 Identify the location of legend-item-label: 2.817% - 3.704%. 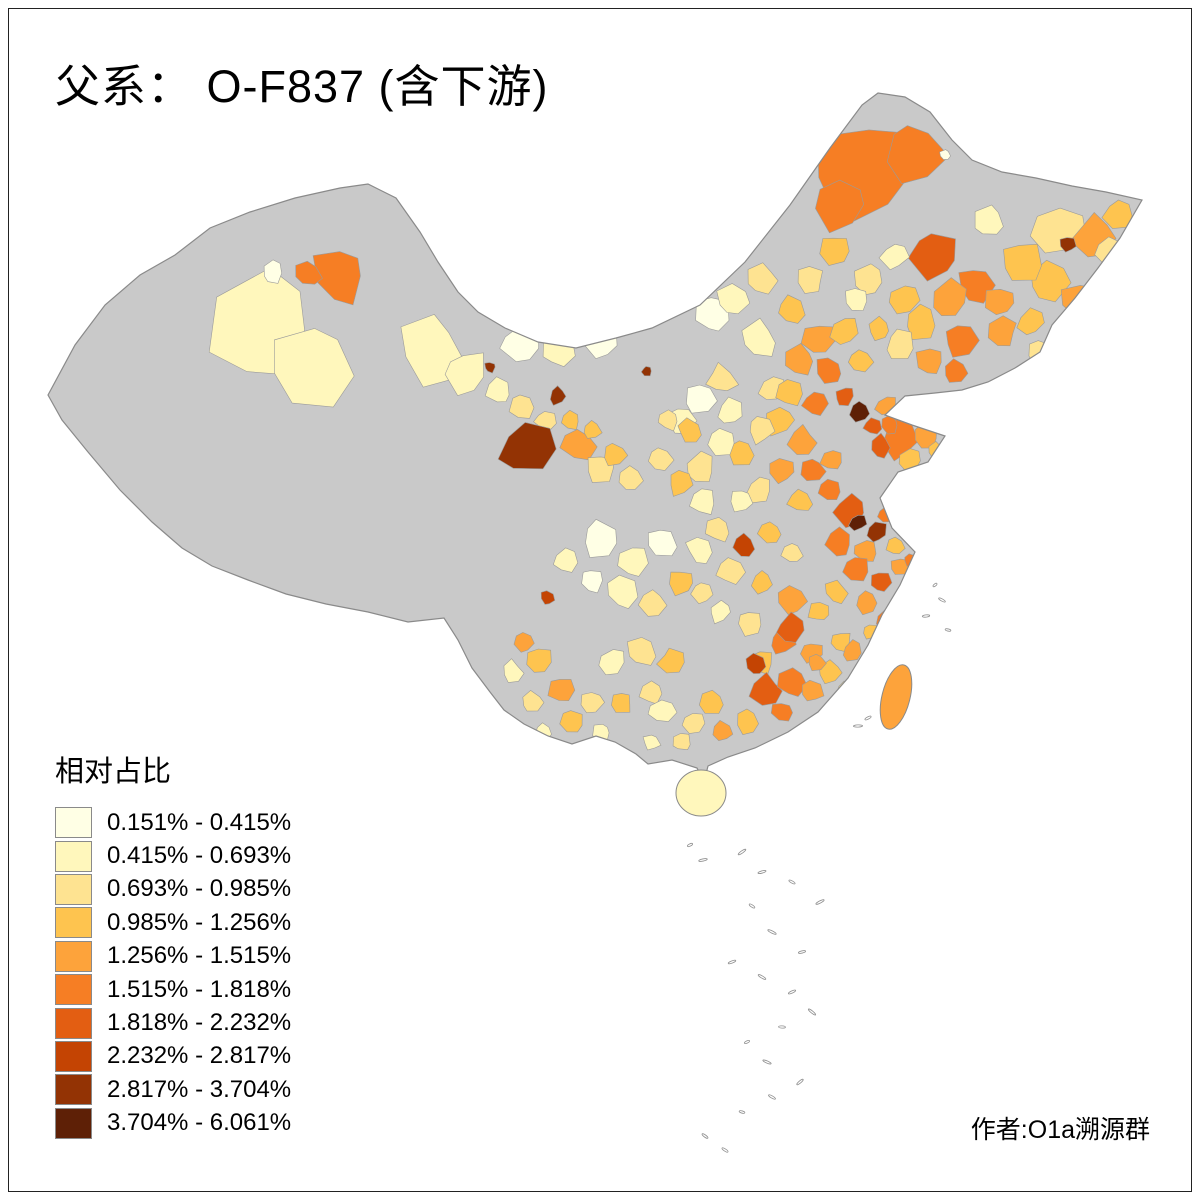
(199, 1089).